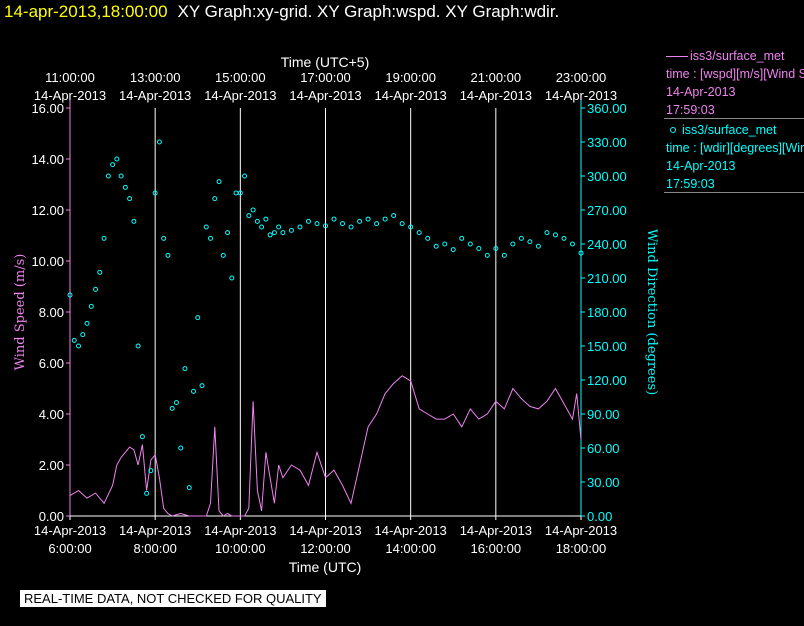 The width and height of the screenshot is (804, 626). I want to click on legend-wdir-source-row: iss3/surface_met, so click(735, 130).